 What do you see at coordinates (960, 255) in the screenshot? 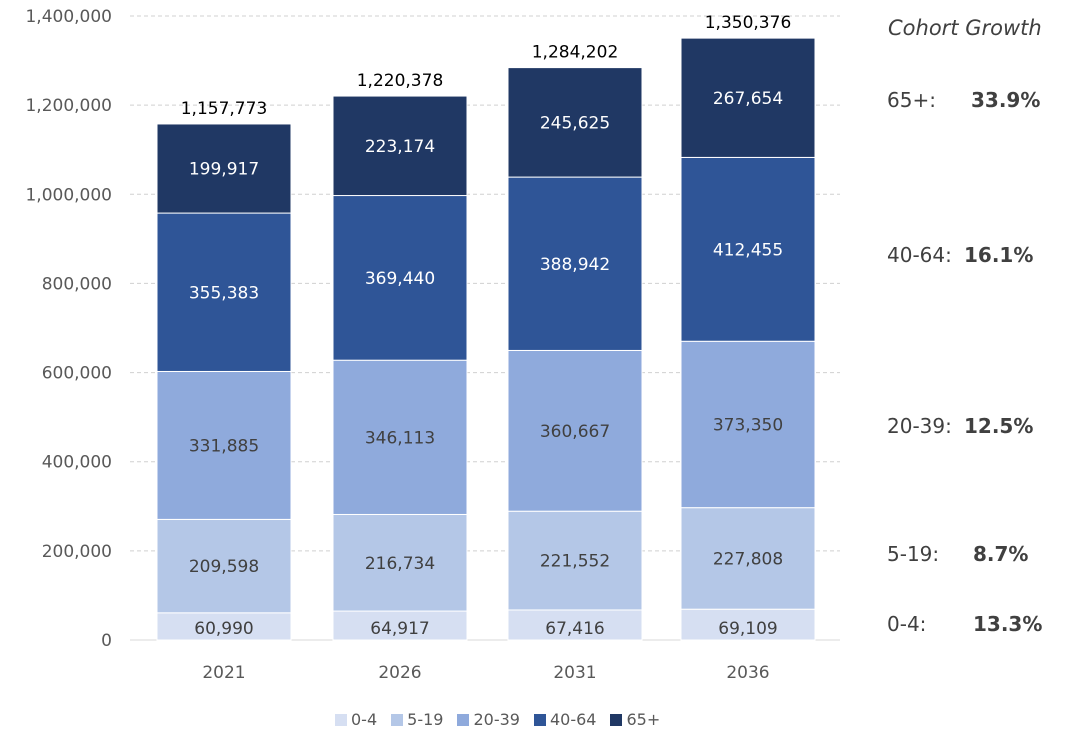
I see `growth-row-40-64: 40-64: 16.1%` at bounding box center [960, 255].